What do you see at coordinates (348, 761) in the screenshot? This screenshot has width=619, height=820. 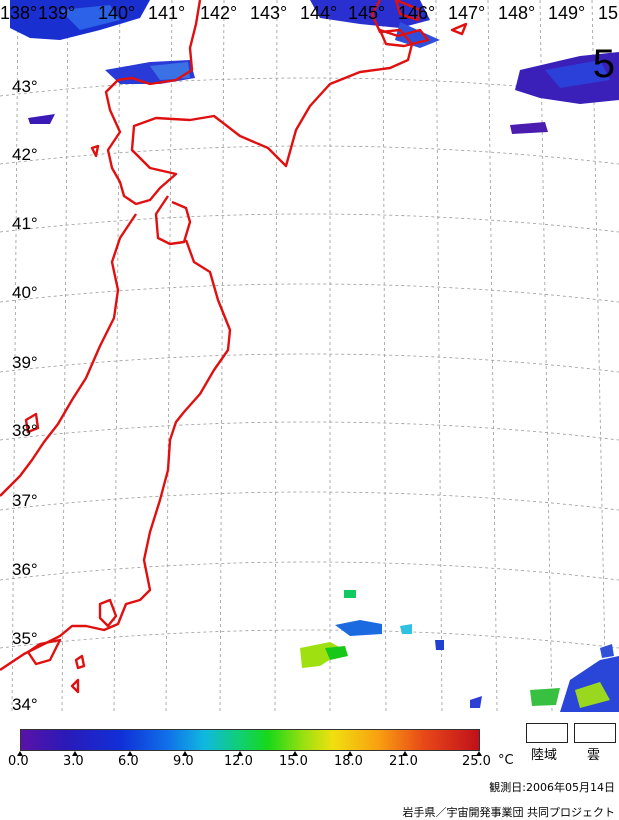 I see `colorbar-tick-label: 18.0` at bounding box center [348, 761].